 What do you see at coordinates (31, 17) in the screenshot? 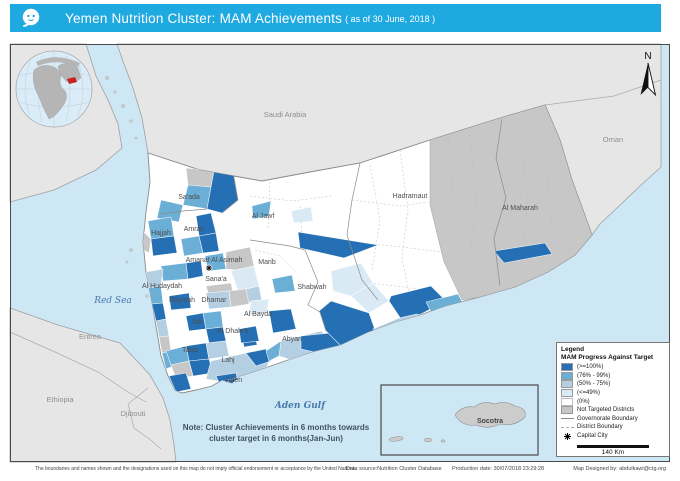
I see `nutrition-cluster-logo-icon` at bounding box center [31, 17].